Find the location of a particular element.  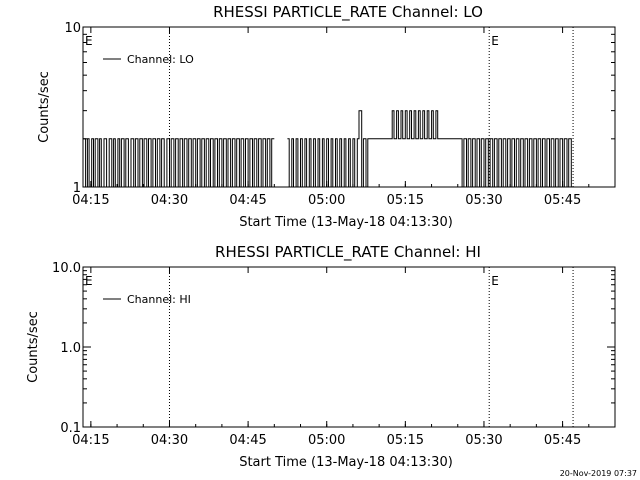

panel-hi-x-axis-label: Start Time (13-May-18 04:13:30) is located at coordinates (346, 462).